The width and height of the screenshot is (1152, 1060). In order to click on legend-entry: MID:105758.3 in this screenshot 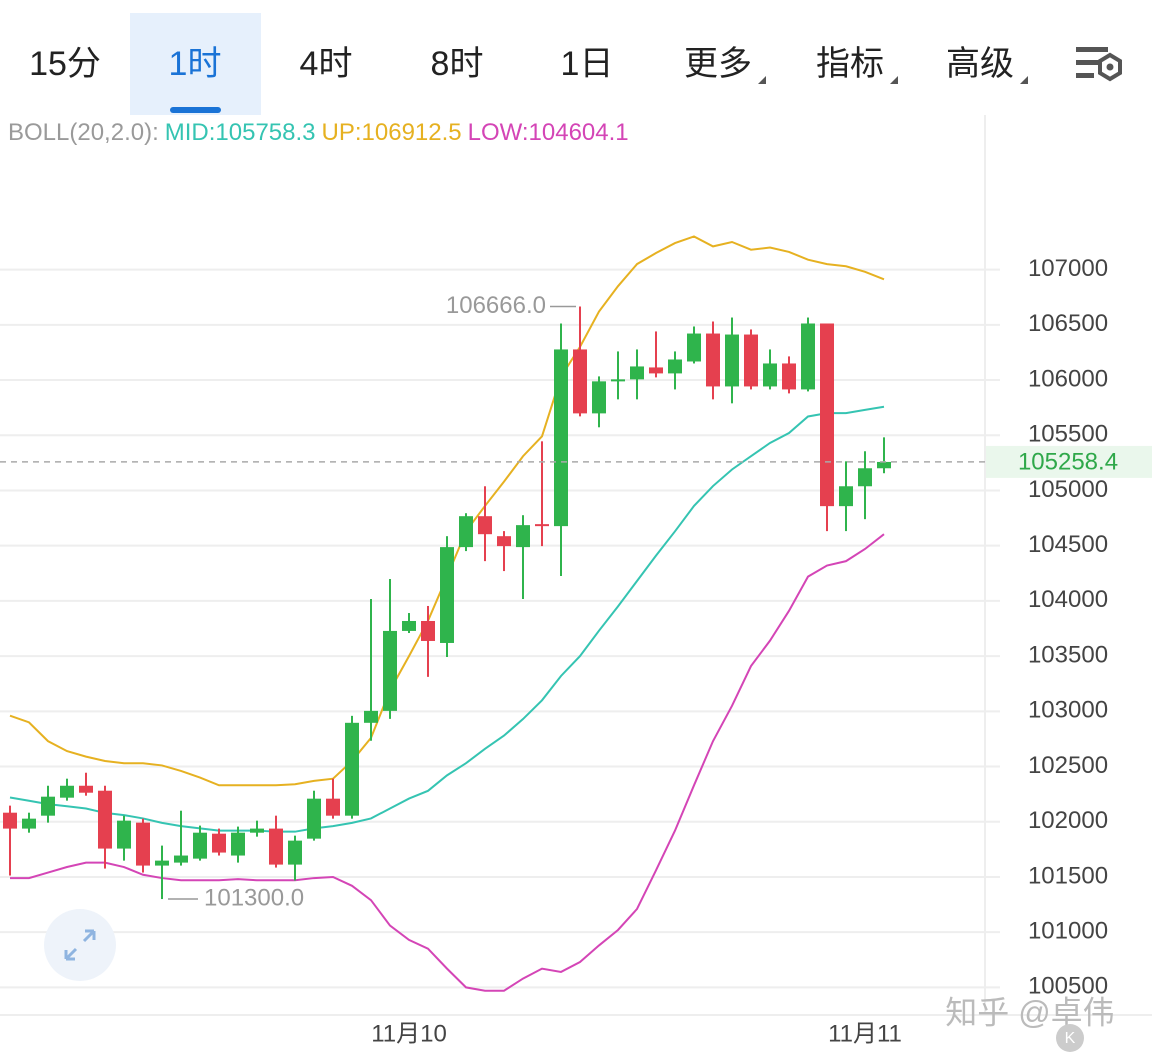, I will do `click(240, 132)`.